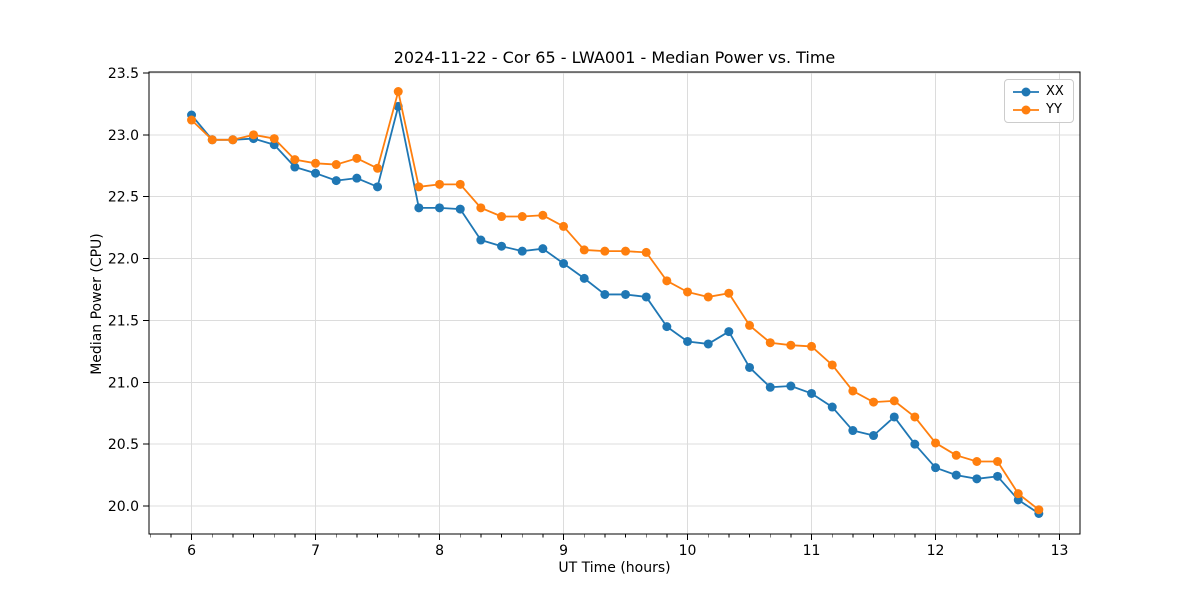 The height and width of the screenshot is (600, 1200). I want to click on legend-label-xx: XX, so click(1055, 91).